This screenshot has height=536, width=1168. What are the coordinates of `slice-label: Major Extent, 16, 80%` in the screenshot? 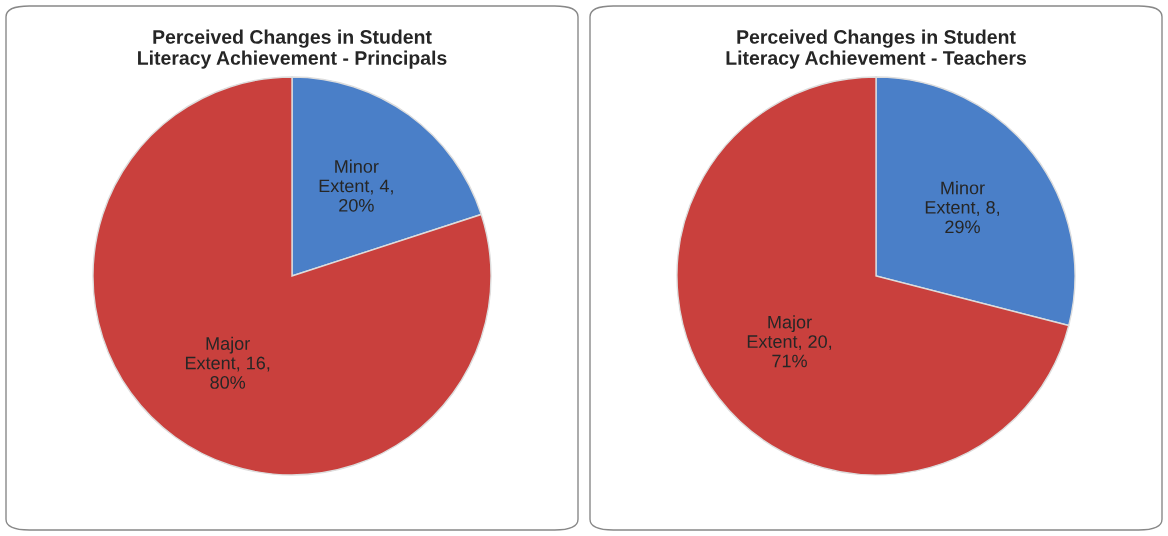 It's located at (227, 362).